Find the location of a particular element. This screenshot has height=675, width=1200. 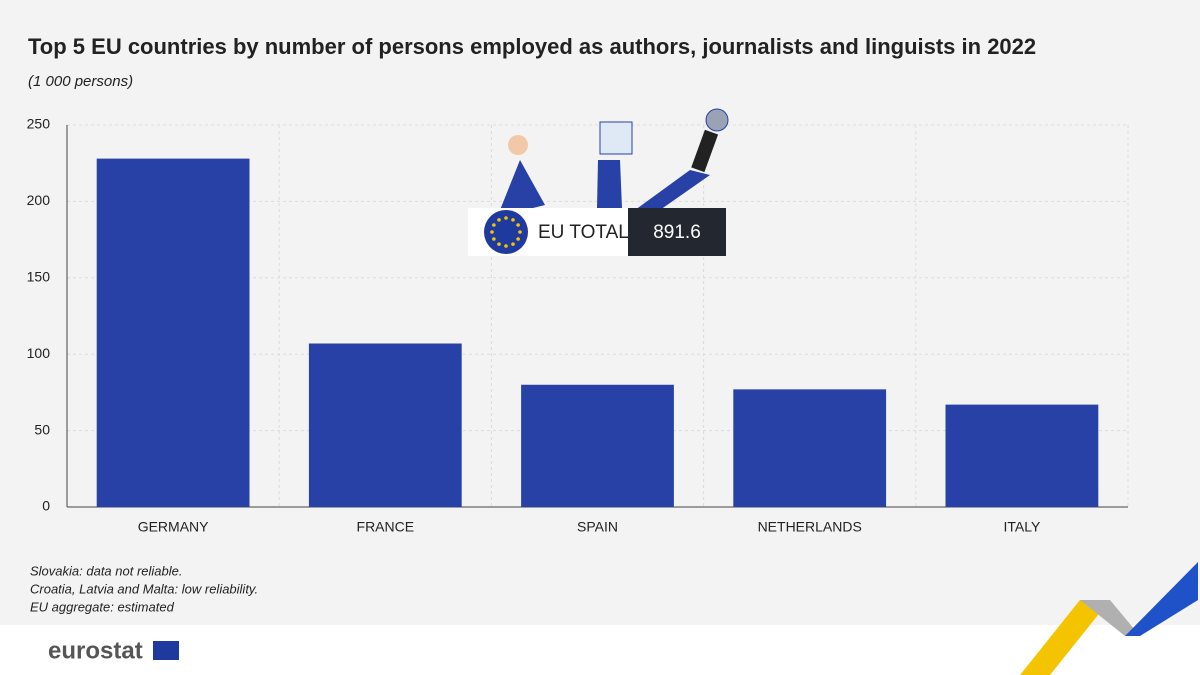

chart-subtitle: (1 000 persons) is located at coordinates (80, 81).